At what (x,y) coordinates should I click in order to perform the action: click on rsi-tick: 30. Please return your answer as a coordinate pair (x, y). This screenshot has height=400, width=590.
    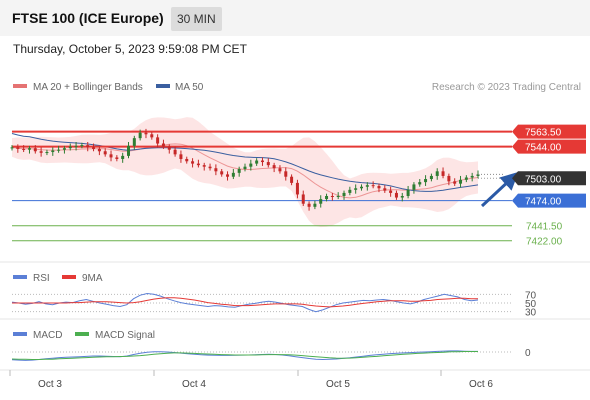
    Looking at the image, I should click on (531, 313).